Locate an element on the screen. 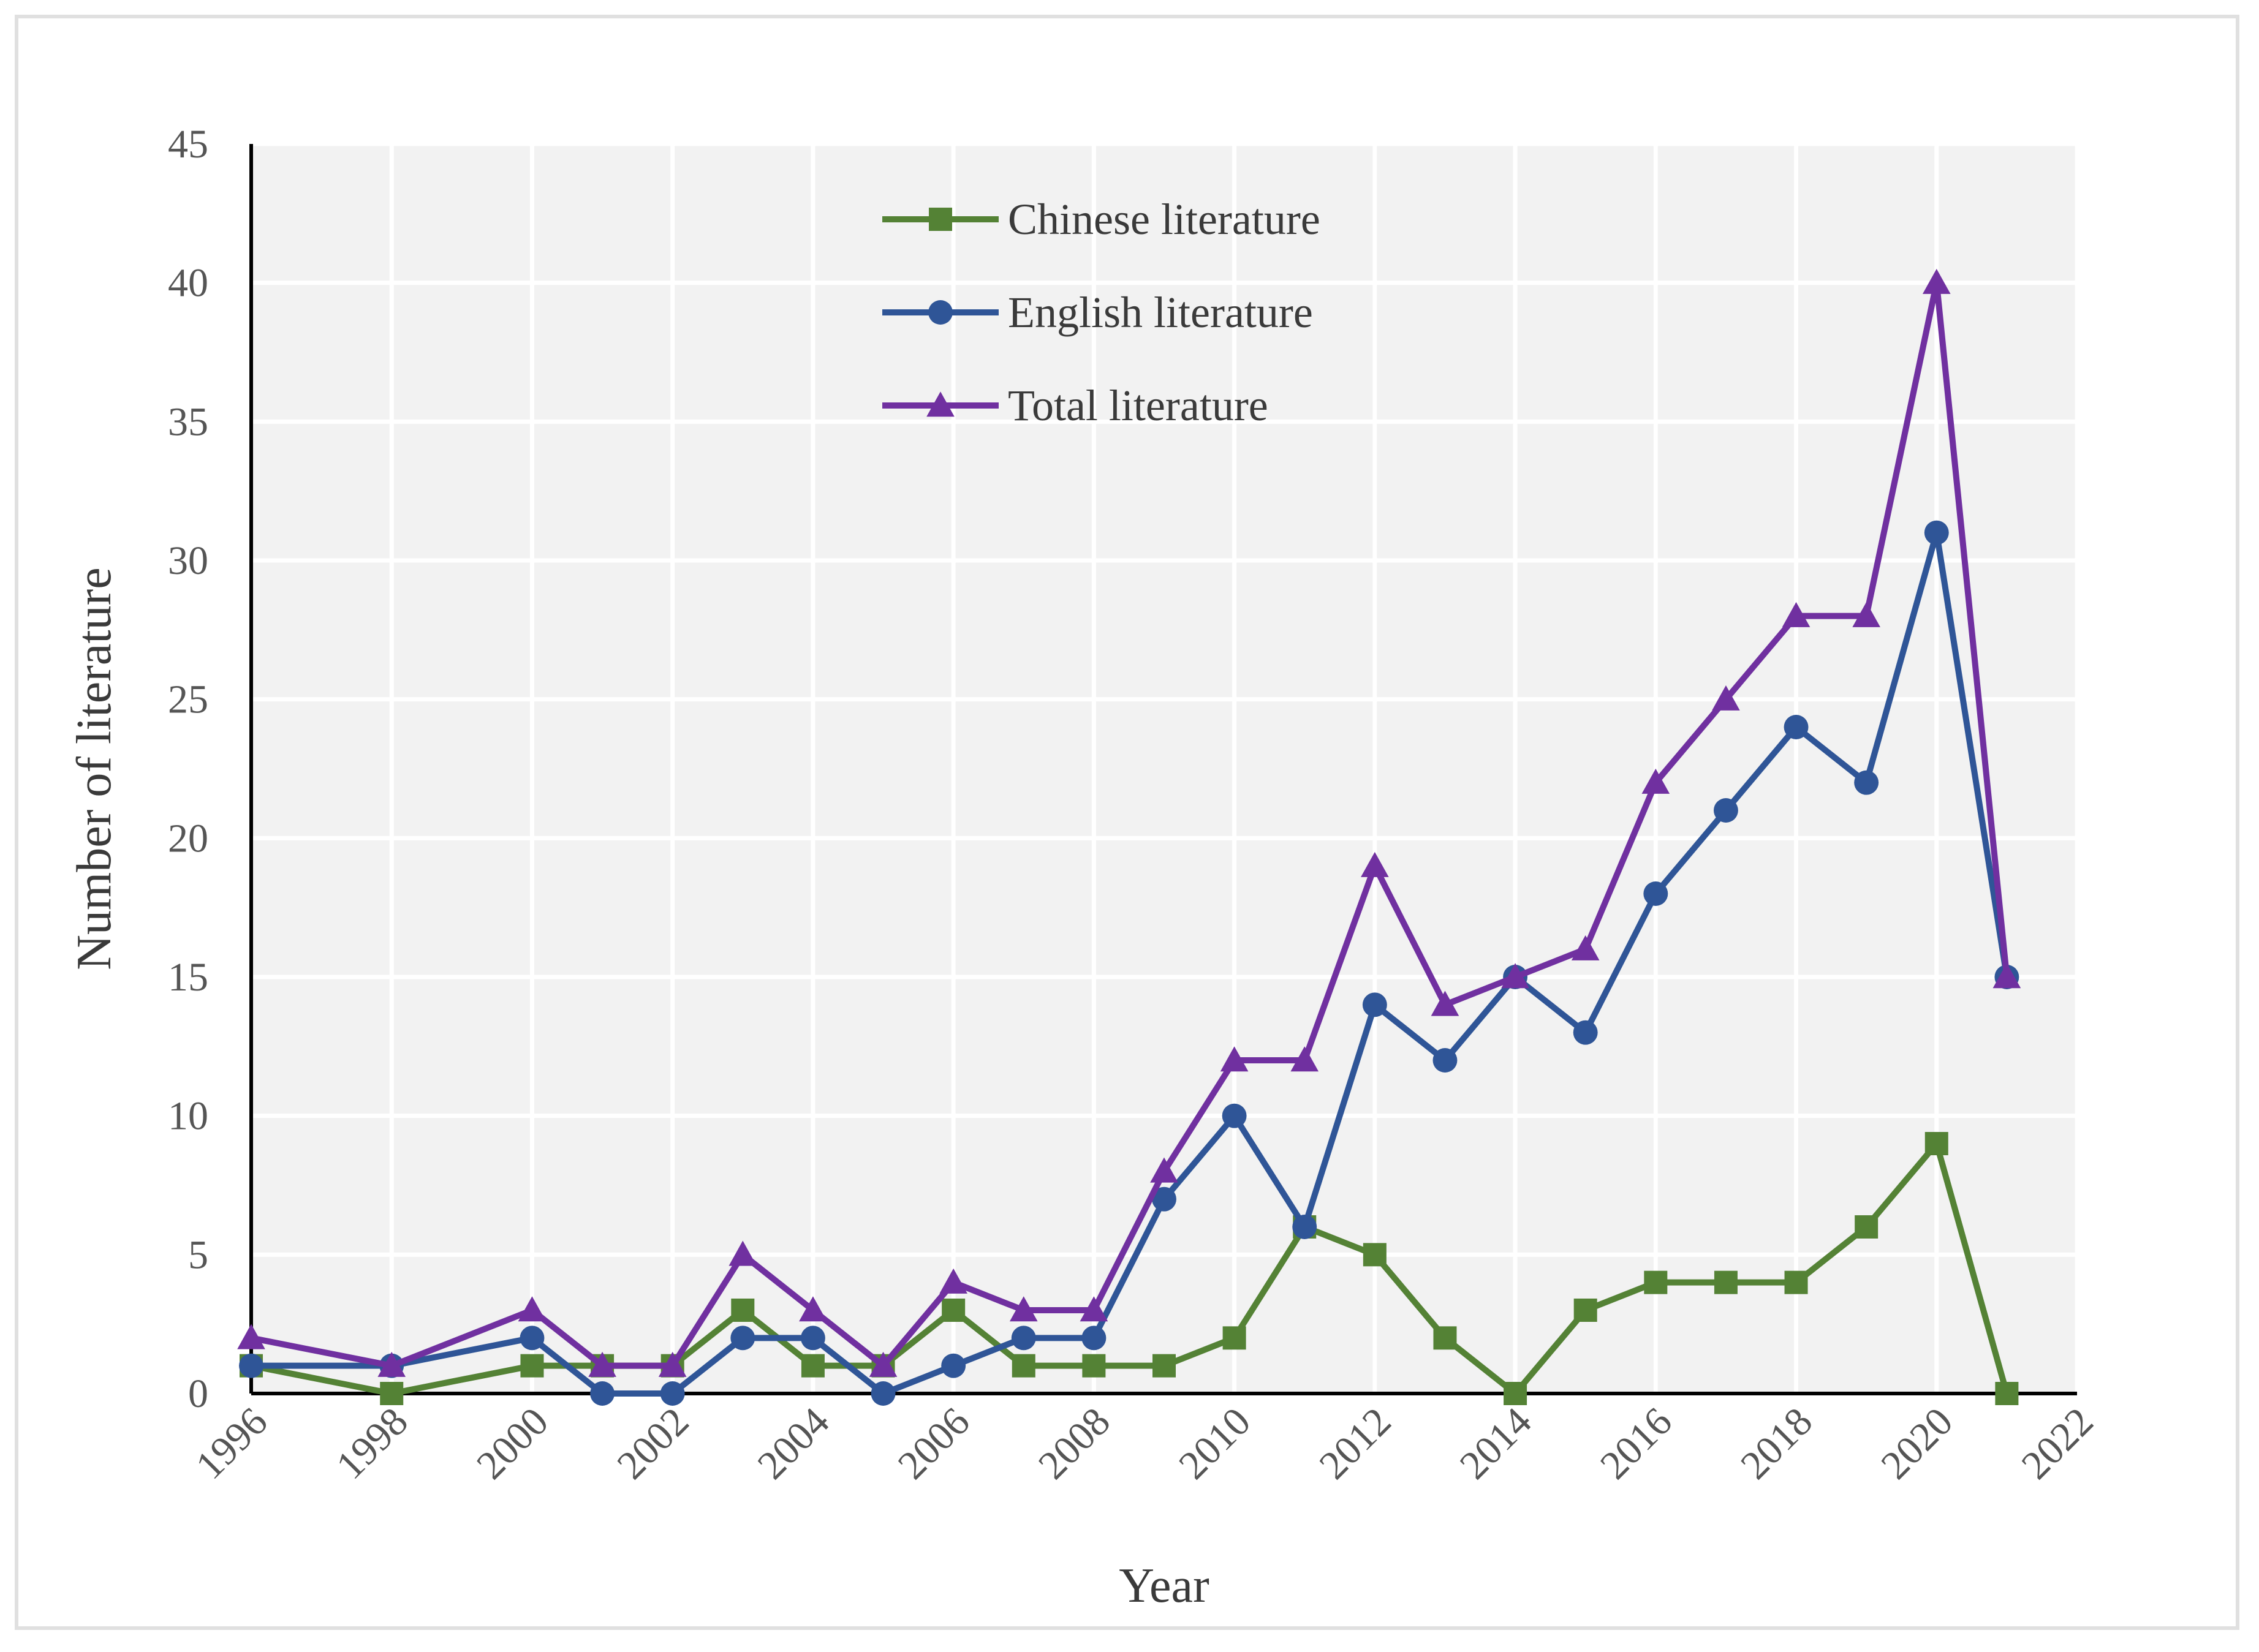  x-tick-label: 2016 is located at coordinates (1636, 1443).